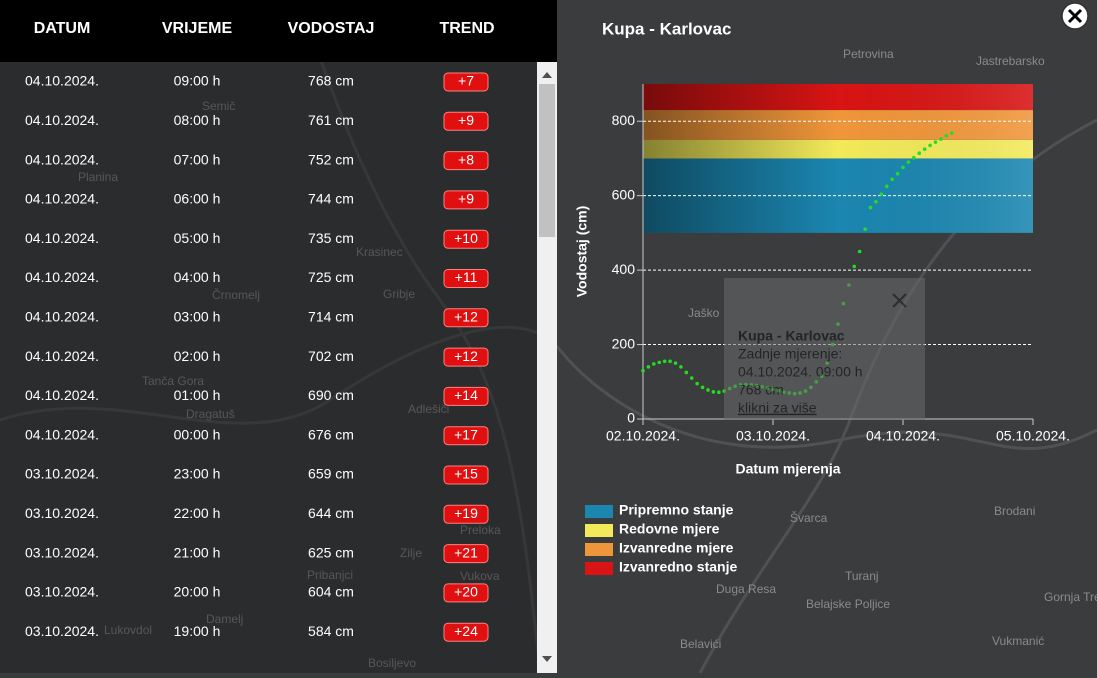 The height and width of the screenshot is (678, 1097). Describe the element at coordinates (676, 548) in the screenshot. I see `legend-label: Izvanredne mjere` at that location.